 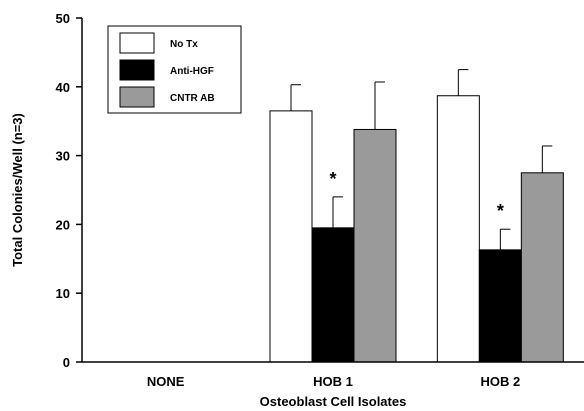 What do you see at coordinates (66, 362) in the screenshot?
I see `y-tick-label: 0` at bounding box center [66, 362].